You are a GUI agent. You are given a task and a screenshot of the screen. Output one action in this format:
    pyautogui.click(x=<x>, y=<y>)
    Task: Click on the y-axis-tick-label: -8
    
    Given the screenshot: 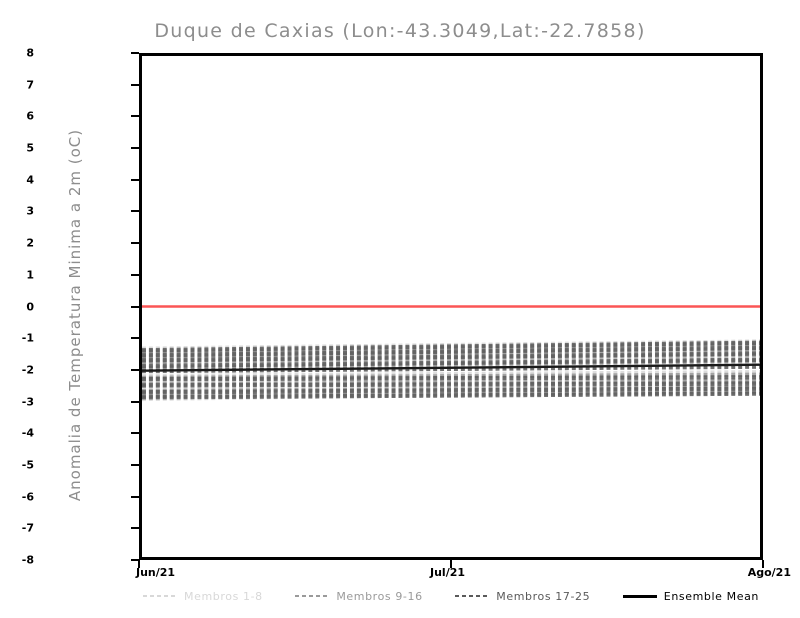 What is the action you would take?
    pyautogui.click(x=27, y=560)
    